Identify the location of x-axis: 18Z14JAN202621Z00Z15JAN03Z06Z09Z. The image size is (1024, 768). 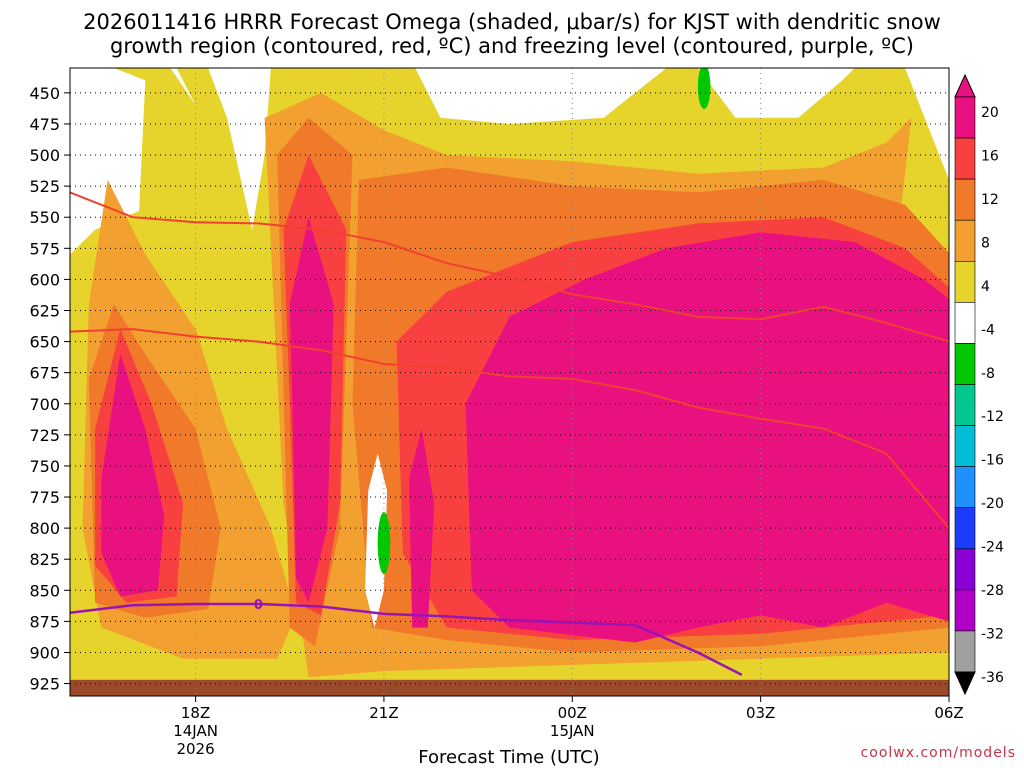
(568, 727).